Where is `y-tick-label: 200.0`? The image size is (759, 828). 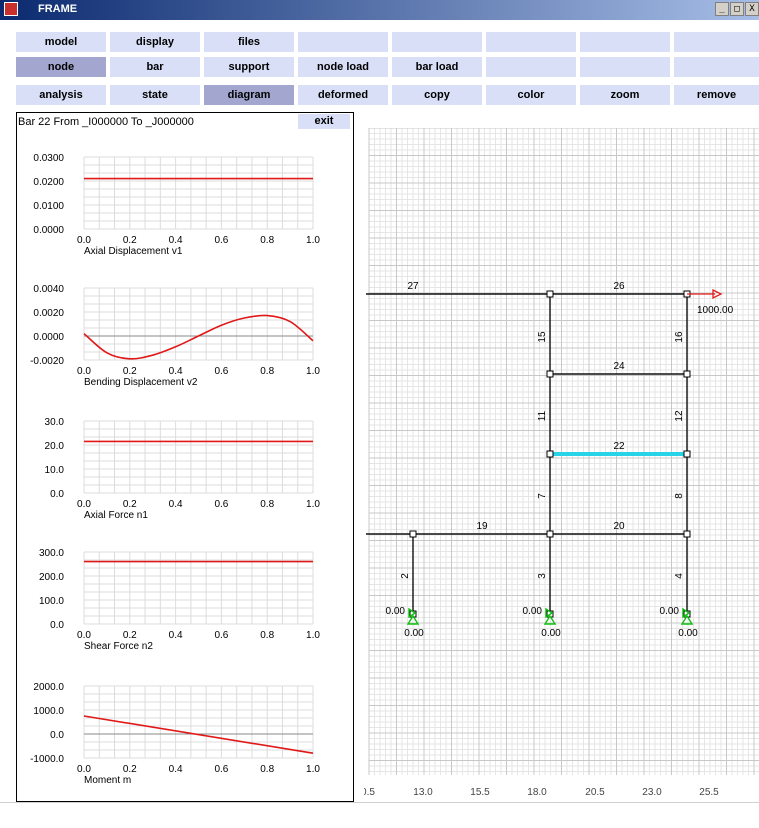 y-tick-label: 200.0 is located at coordinates (51, 577).